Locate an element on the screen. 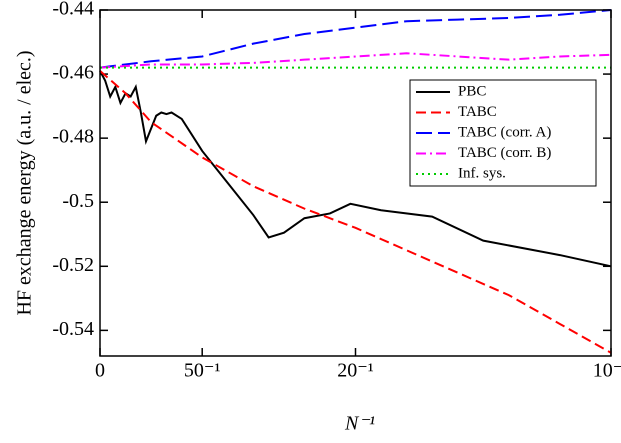 This screenshot has width=621, height=443. x-axis-label: N⁻¹ is located at coordinates (359, 424).